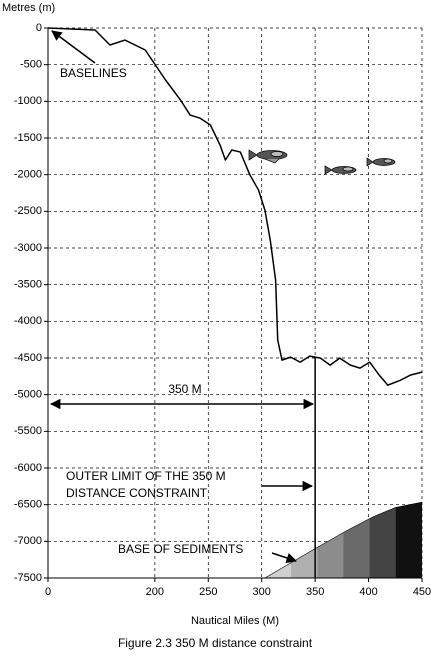  I want to click on y-tick-label: -6500, so click(28, 505).